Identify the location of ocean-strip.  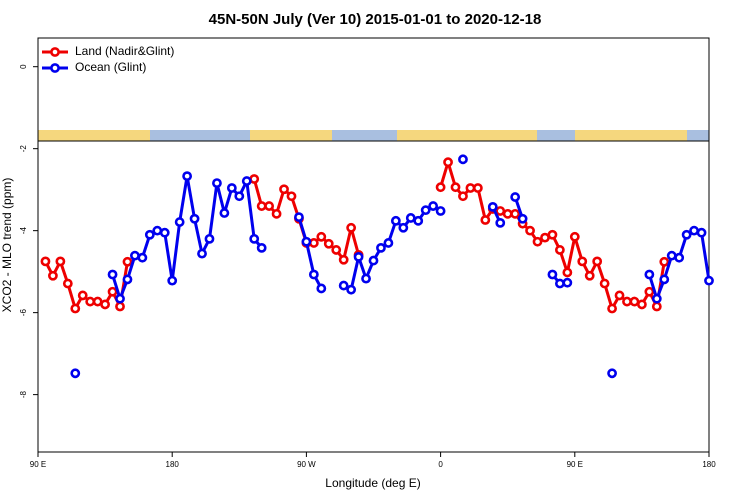
(373, 135).